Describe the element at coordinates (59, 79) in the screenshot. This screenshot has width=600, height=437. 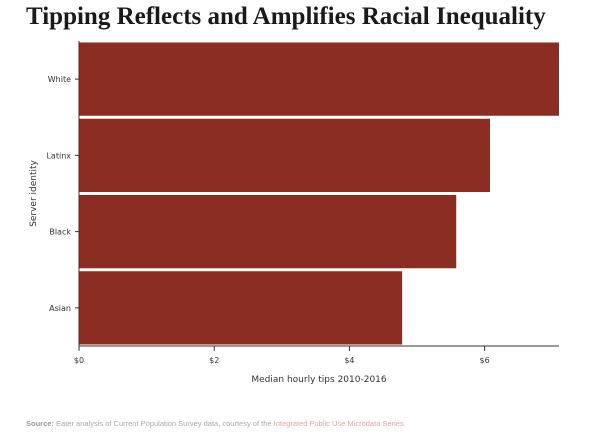
I see `y-tick-label-white: White` at that location.